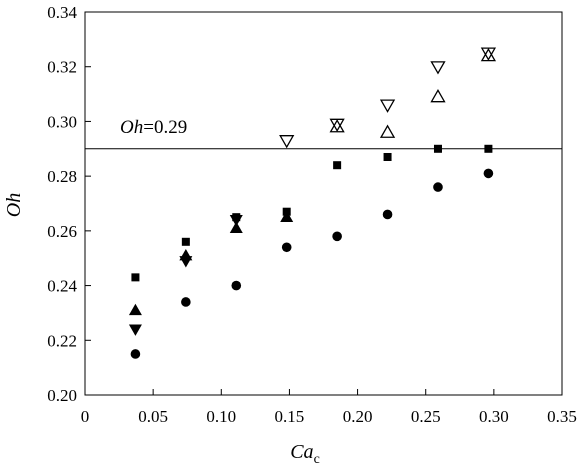  Describe the element at coordinates (329, 407) in the screenshot. I see `x-axis: 0 0.05 0.10 0.15 0.20 0.25 0.30 0.35` at that location.